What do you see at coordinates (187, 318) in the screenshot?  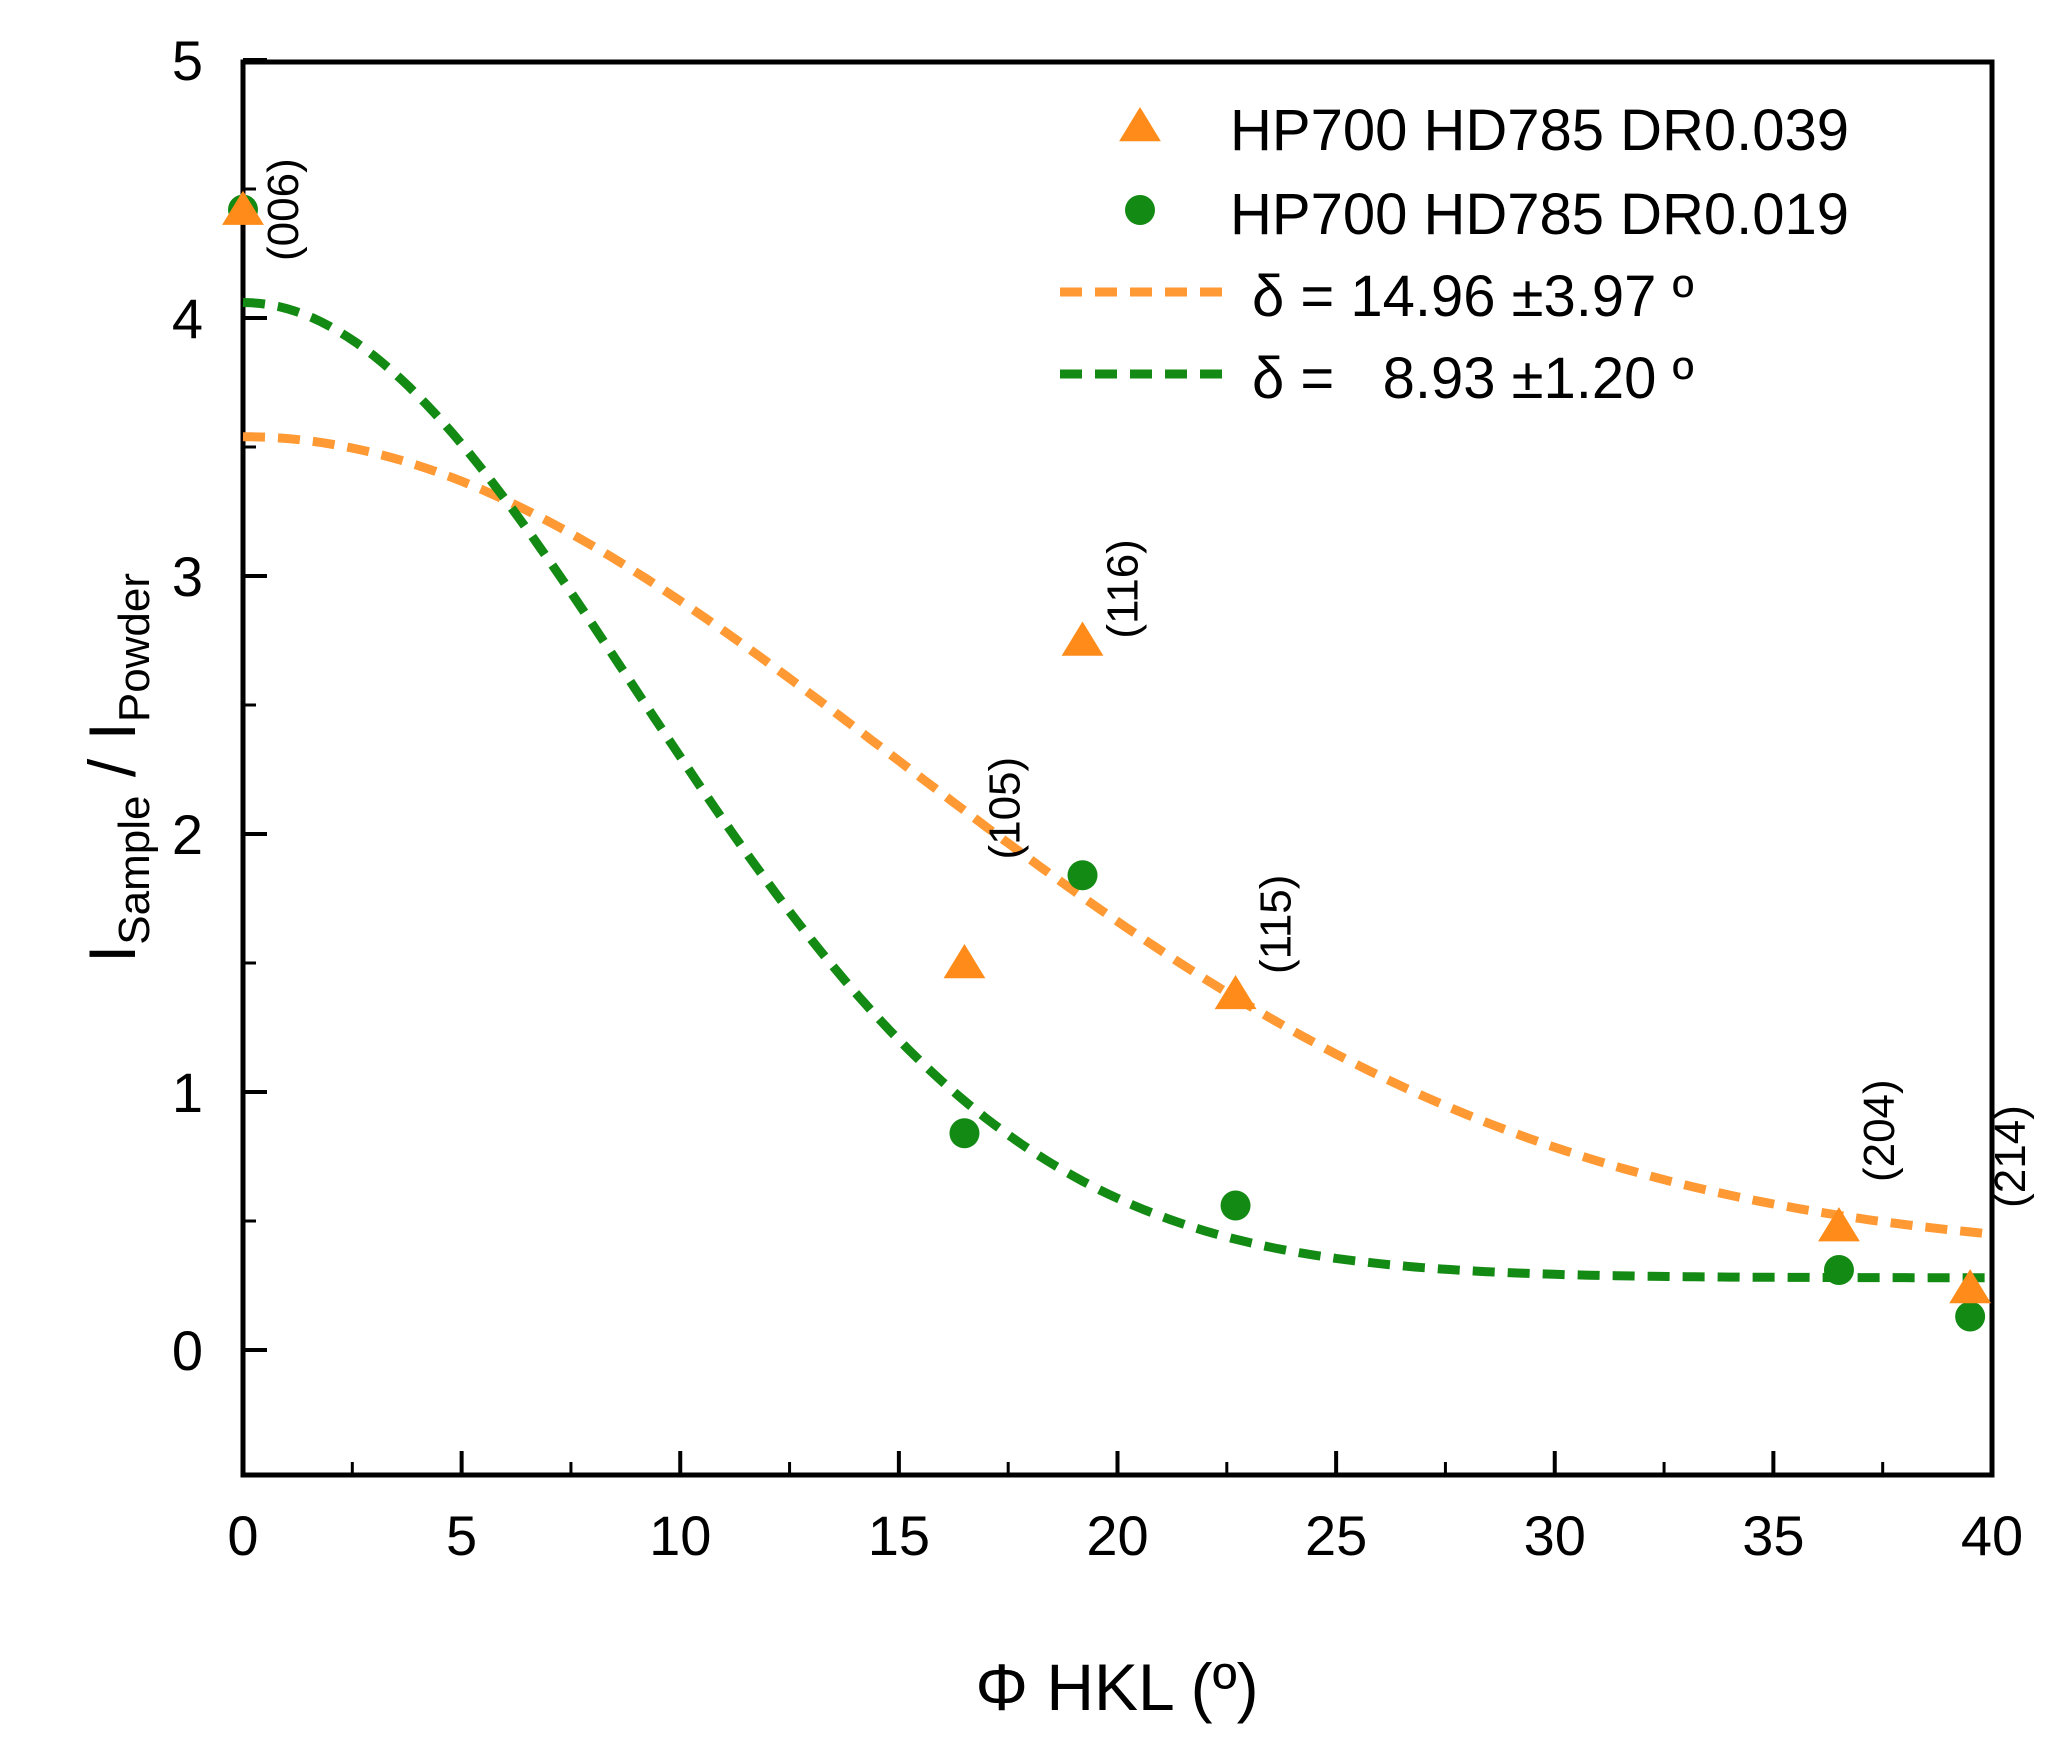 I see `y-tick-label: 4` at bounding box center [187, 318].